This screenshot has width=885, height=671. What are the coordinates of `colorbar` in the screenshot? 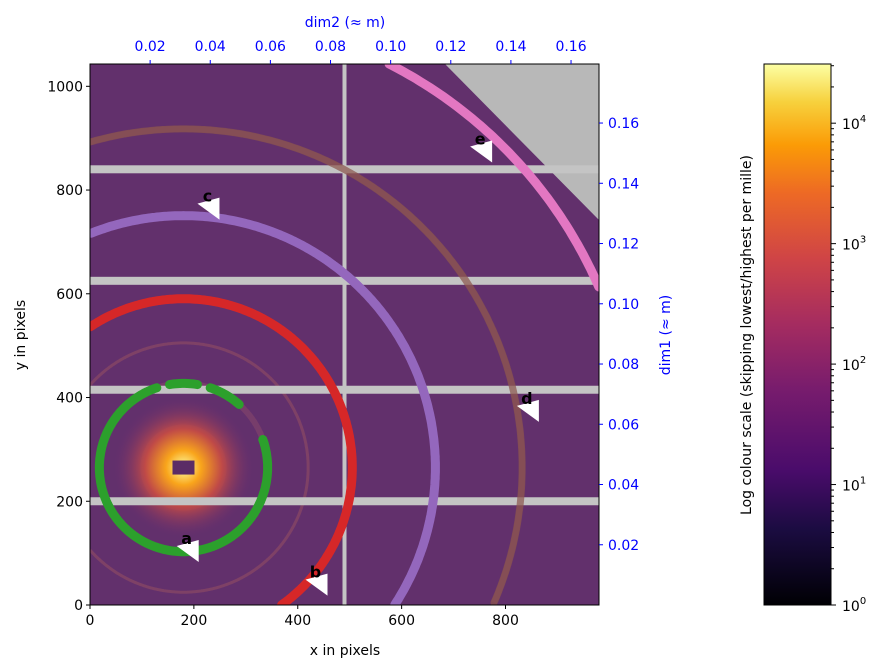 It's located at (797, 334).